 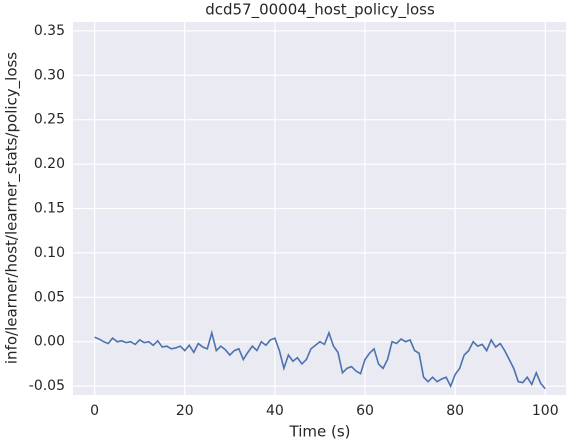 I want to click on x-tick-label: 40, so click(x=275, y=411).